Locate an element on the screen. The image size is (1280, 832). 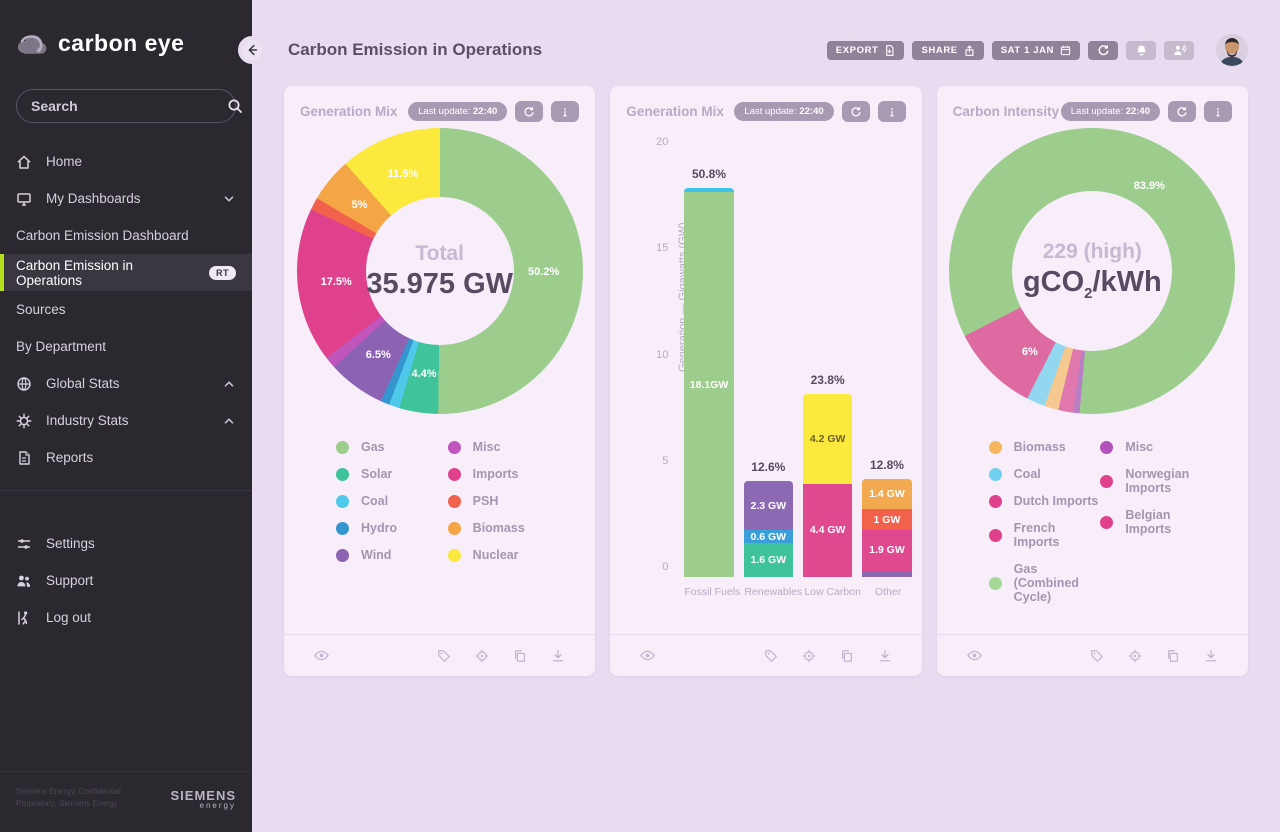
sidebar-item-label: Industry Stats is located at coordinates (87, 420).